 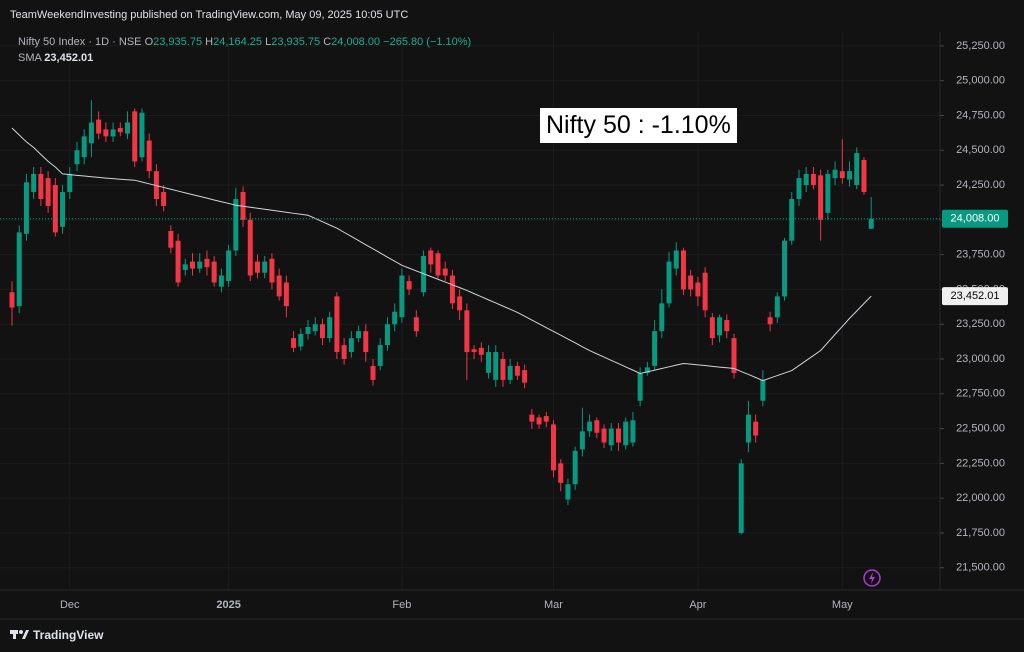 I want to click on x-tick-label: Feb, so click(x=401, y=605).